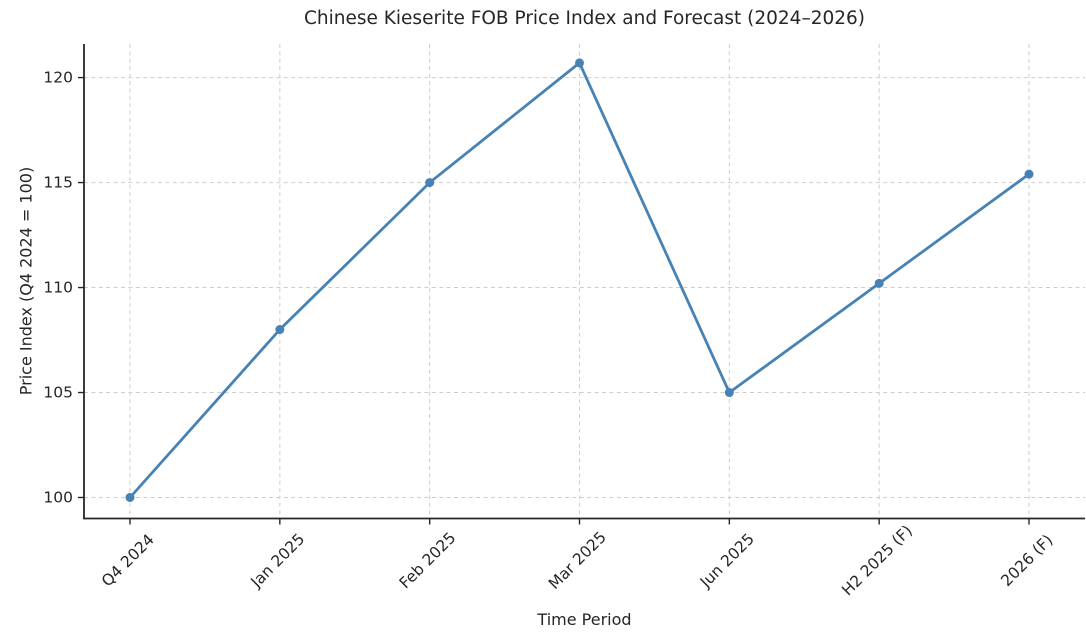 The image size is (1086, 642). I want to click on x-tick-label: Jun 2025, so click(727, 561).